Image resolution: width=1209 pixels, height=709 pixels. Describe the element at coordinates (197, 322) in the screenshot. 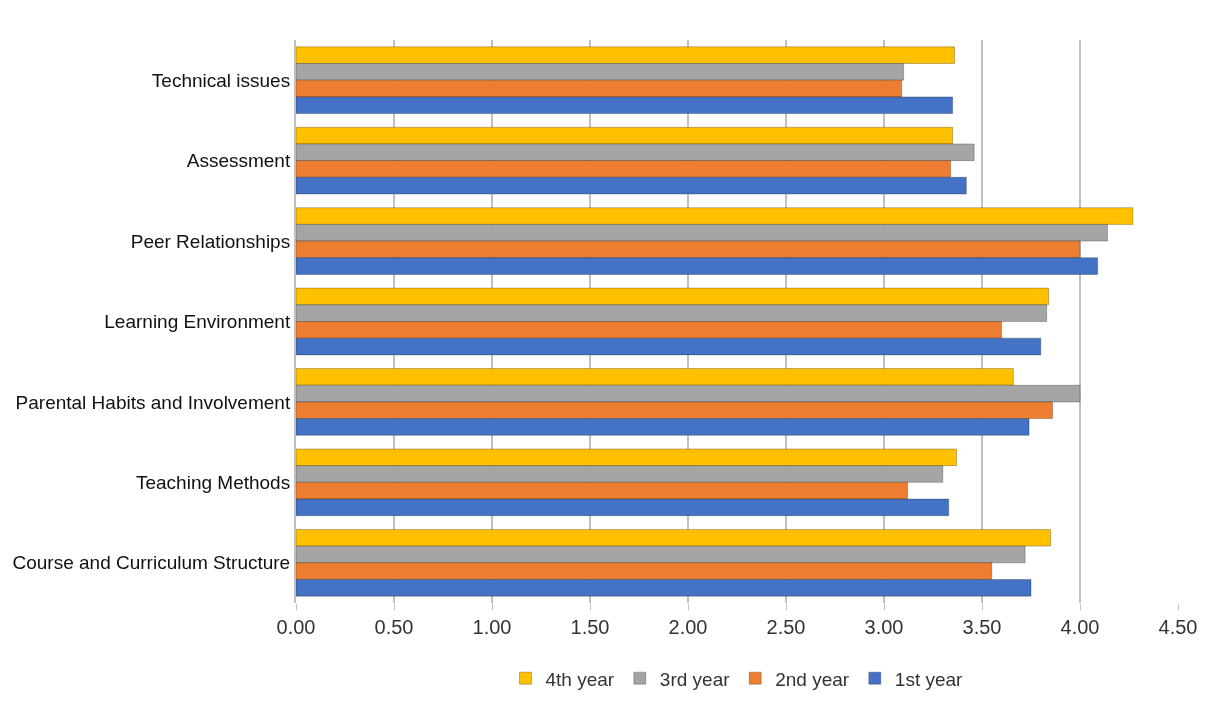

I see `y-tick-label: Learning Environment` at that location.